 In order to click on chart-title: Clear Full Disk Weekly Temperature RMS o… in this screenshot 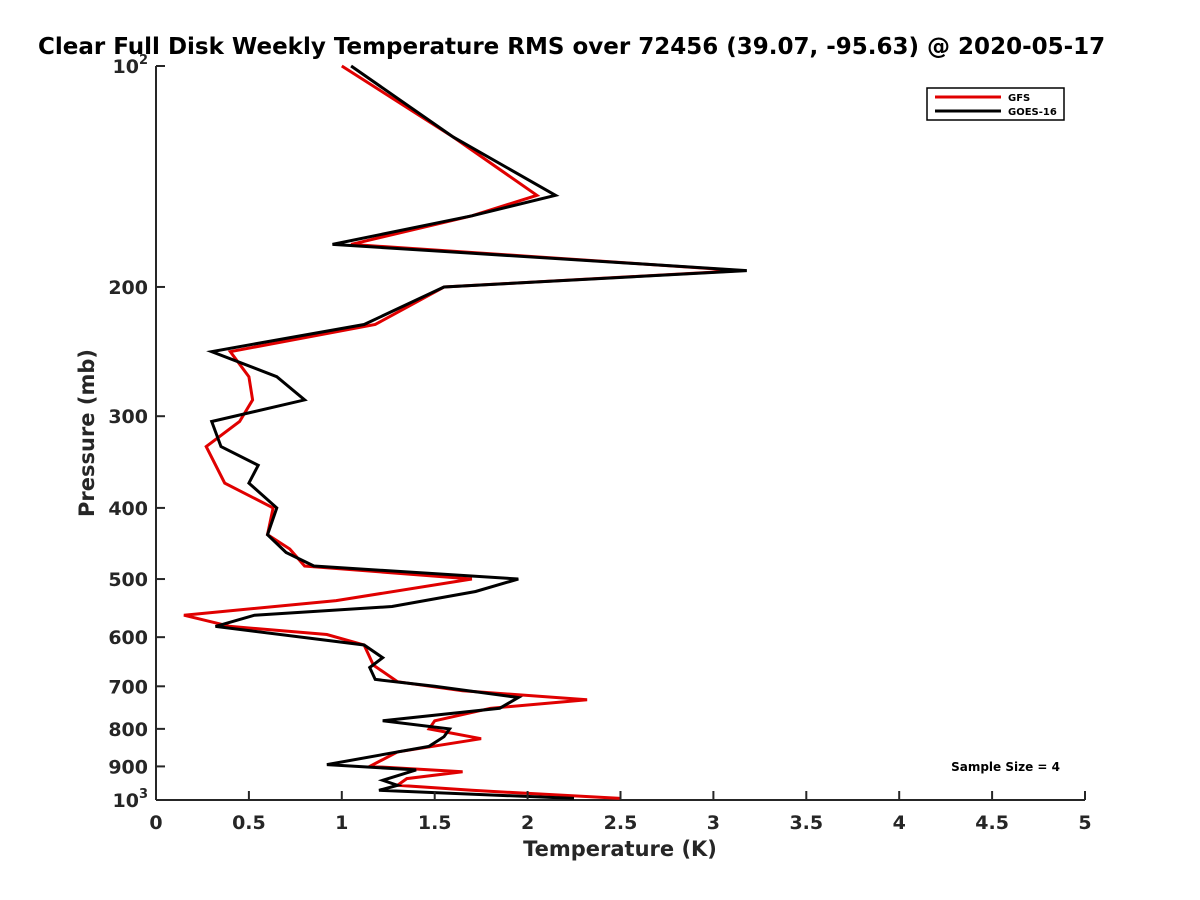, I will do `click(571, 47)`.